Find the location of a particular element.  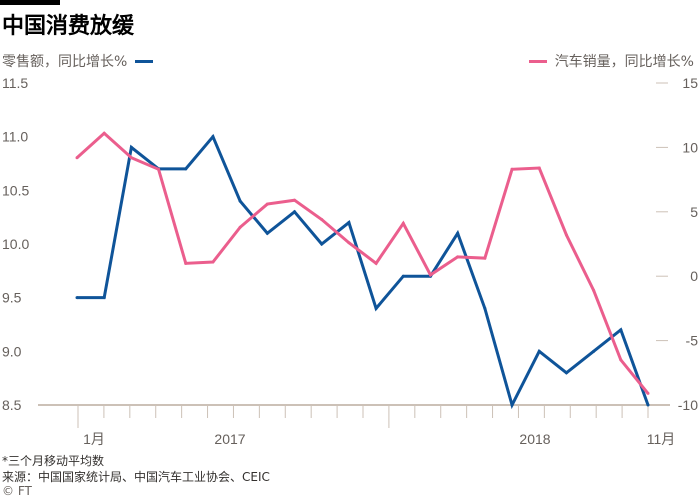

source-note: 来源：中国国家统计局、中国汽车工业协会、CEIC is located at coordinates (136, 477).